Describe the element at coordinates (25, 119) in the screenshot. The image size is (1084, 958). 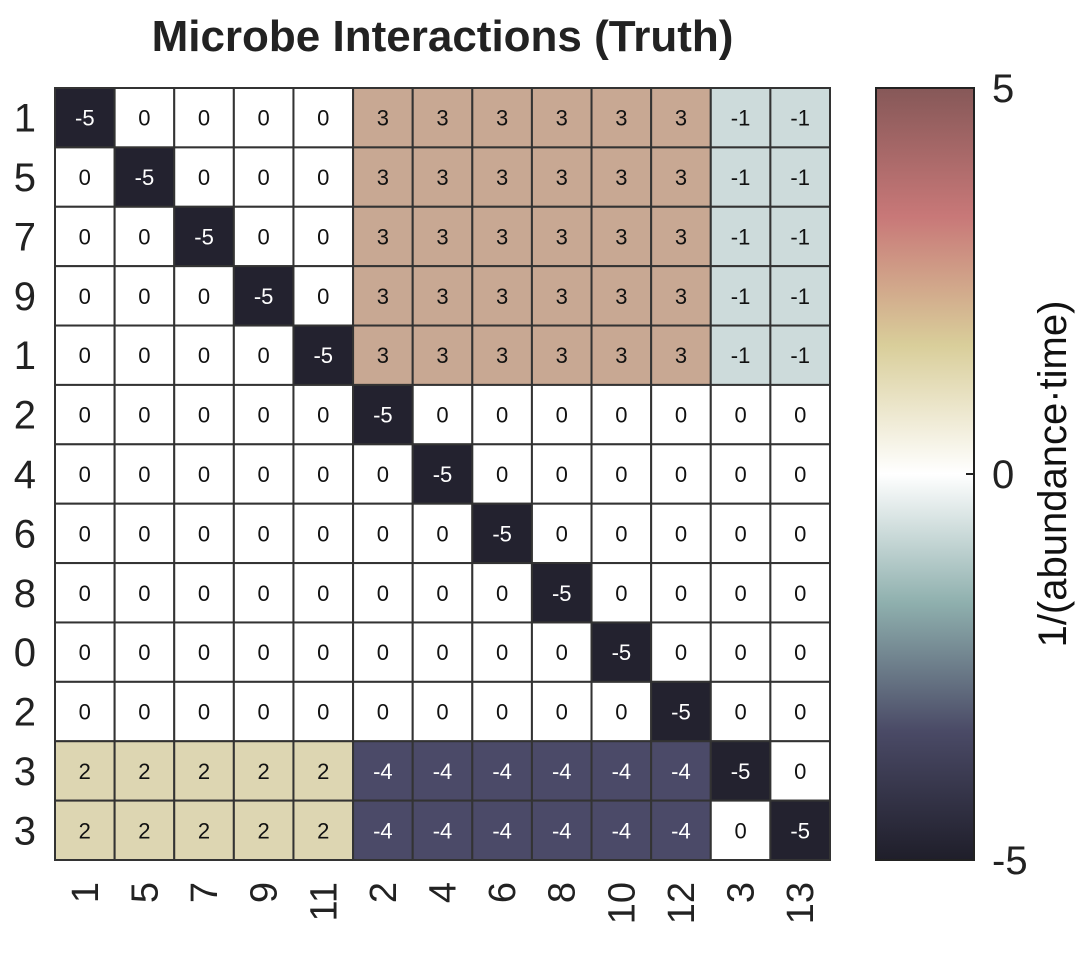
I see `row-tick-label: 1` at that location.